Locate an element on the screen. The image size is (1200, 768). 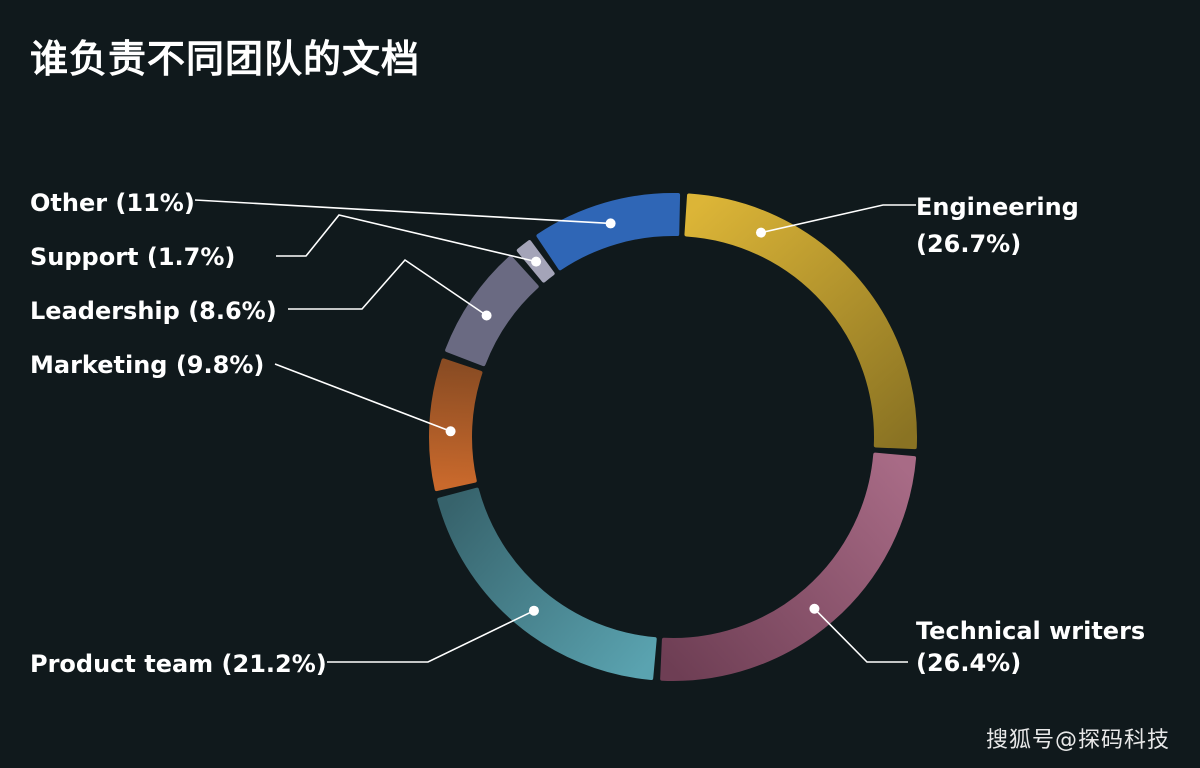
callout-line-technical-writers is located at coordinates (860, 635).